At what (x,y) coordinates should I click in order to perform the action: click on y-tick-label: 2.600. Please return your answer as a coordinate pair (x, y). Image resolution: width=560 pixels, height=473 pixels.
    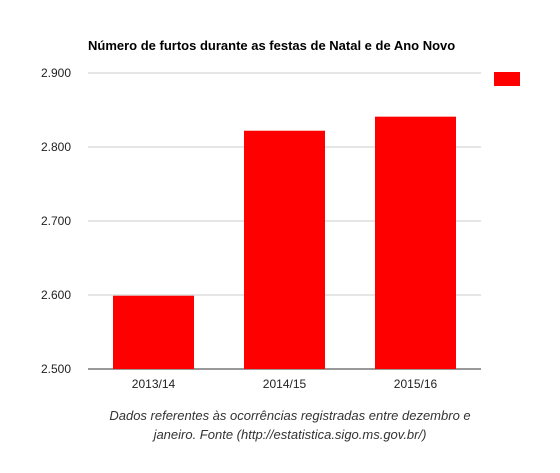
    Looking at the image, I should click on (56, 295).